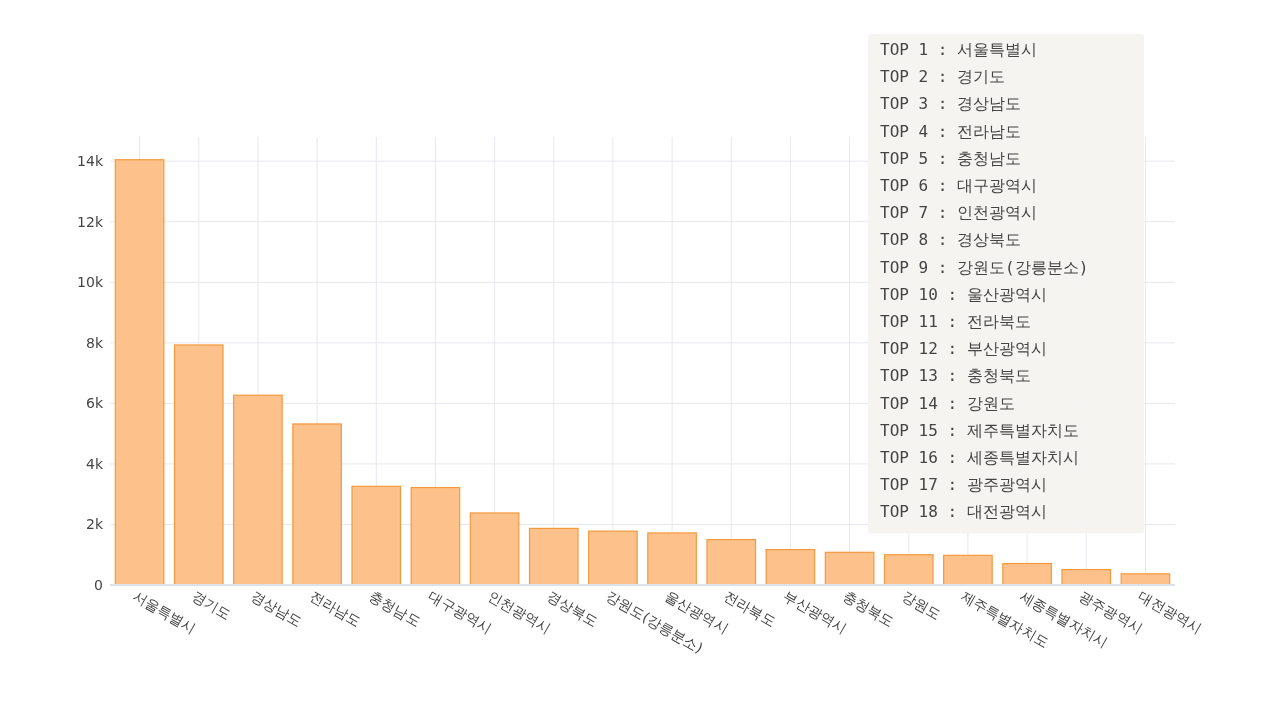  Describe the element at coordinates (94, 463) in the screenshot. I see `y-tick-label: 4k` at that location.